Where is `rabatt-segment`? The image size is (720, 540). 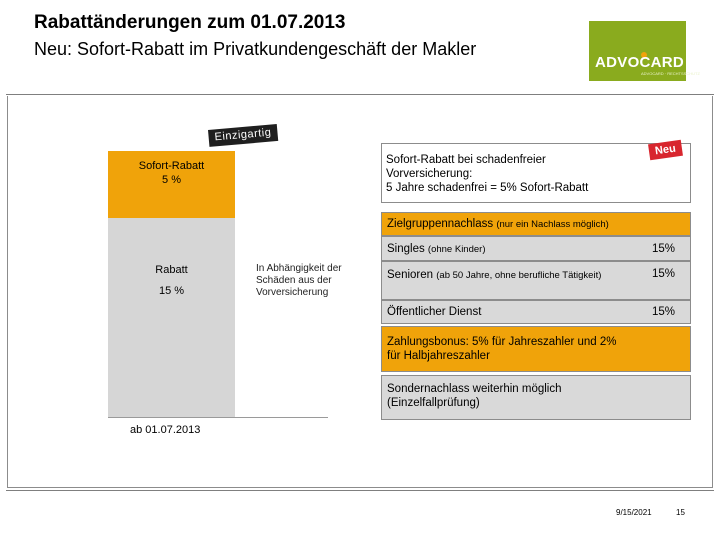 rabatt-segment is located at coordinates (171, 317).